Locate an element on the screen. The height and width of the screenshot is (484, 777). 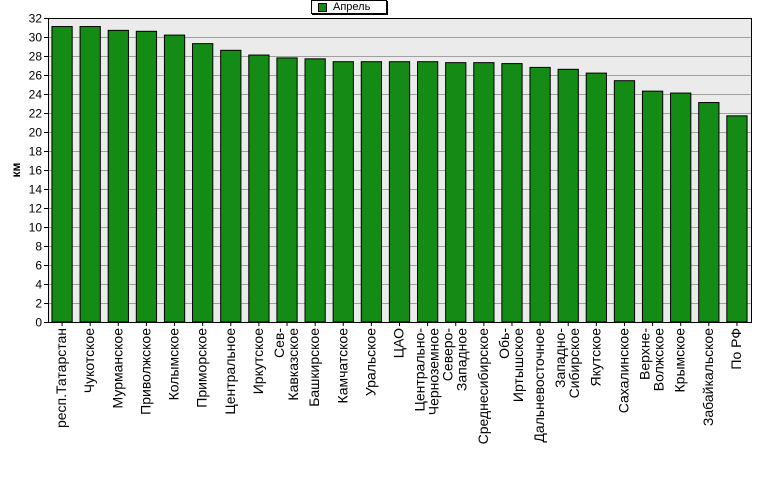
x-tick-label: Колымское is located at coordinates (174, 364).